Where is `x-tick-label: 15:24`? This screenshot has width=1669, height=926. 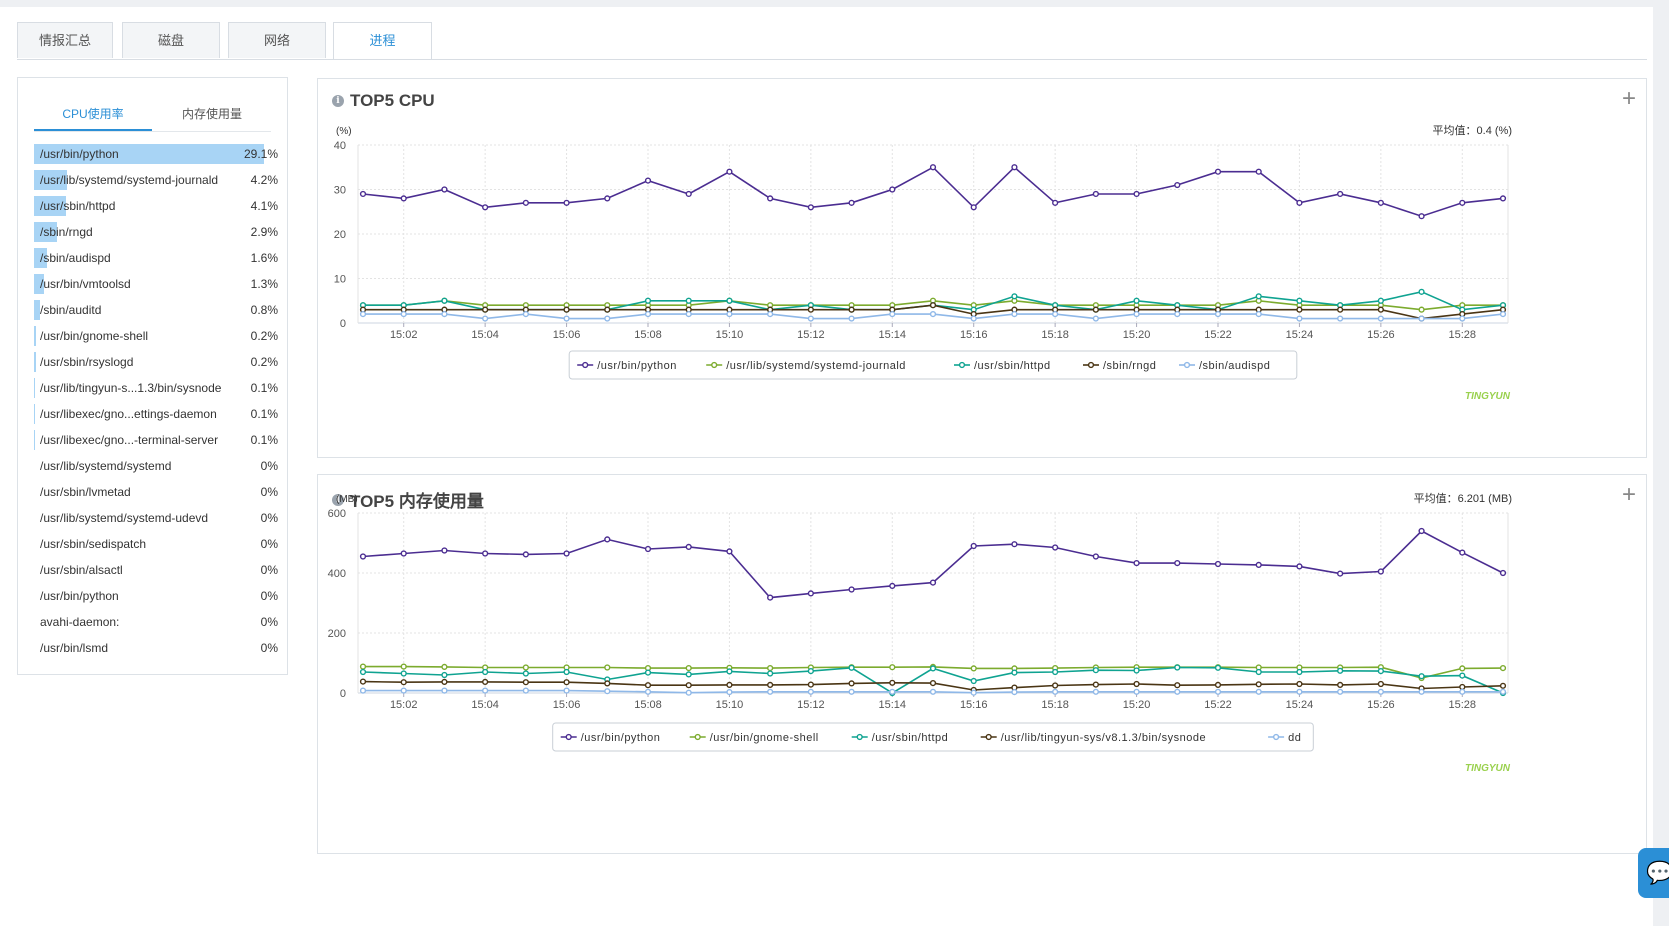 x-tick-label: 15:24 is located at coordinates (1300, 705).